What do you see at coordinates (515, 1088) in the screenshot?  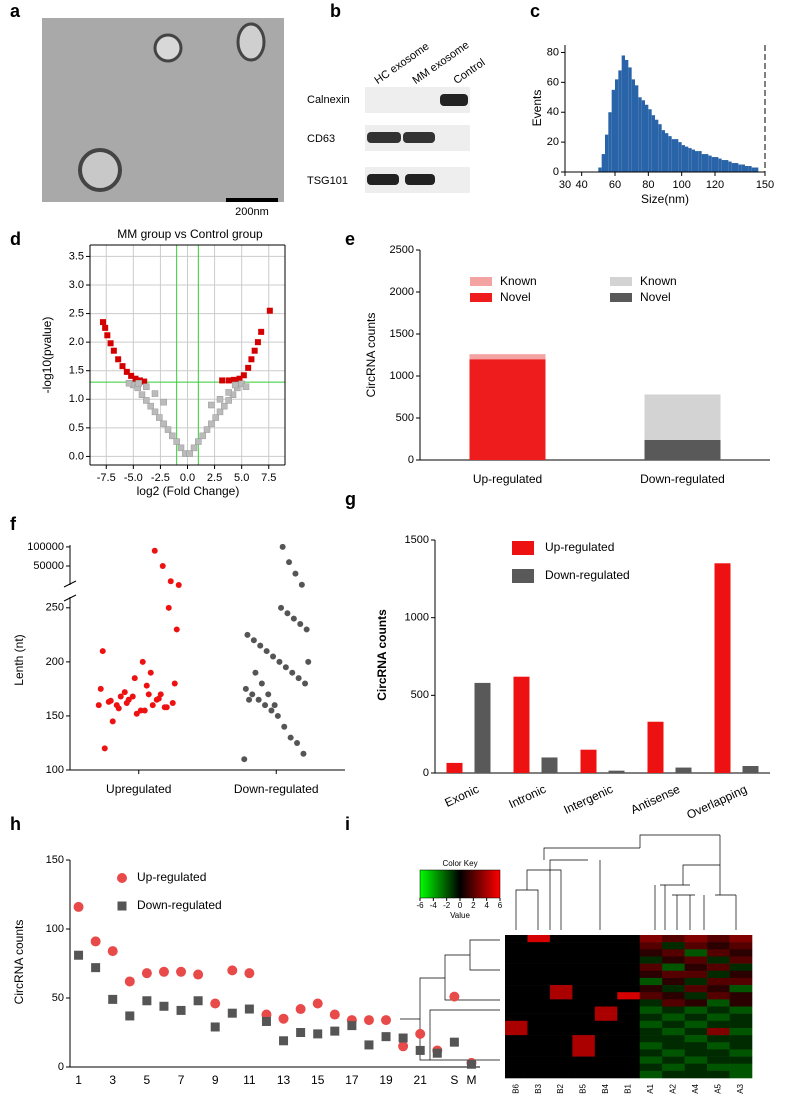 I see `column-label: B6` at bounding box center [515, 1088].